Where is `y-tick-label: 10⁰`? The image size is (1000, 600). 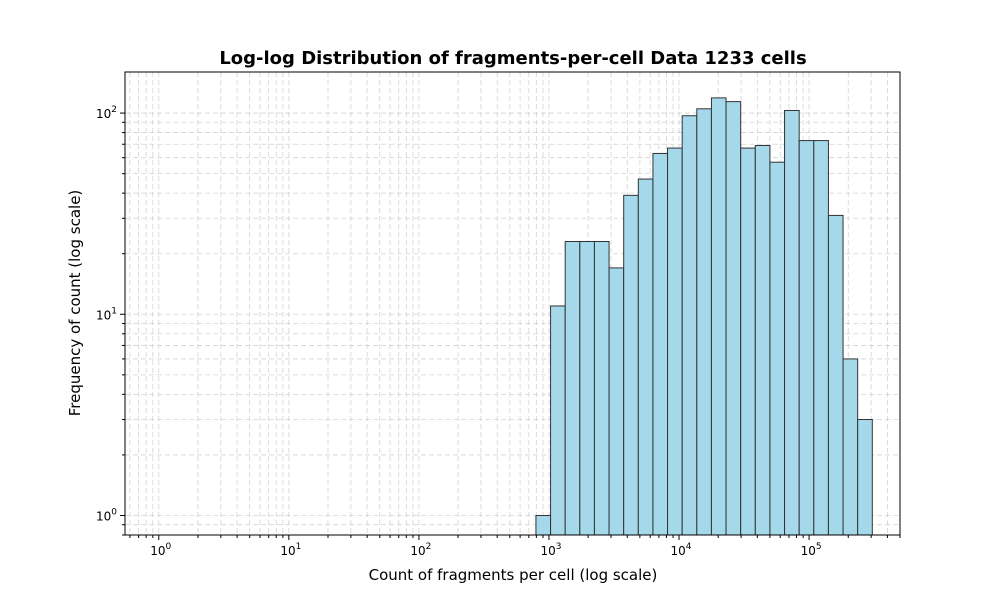 y-tick-label: 10⁰ is located at coordinates (106, 516).